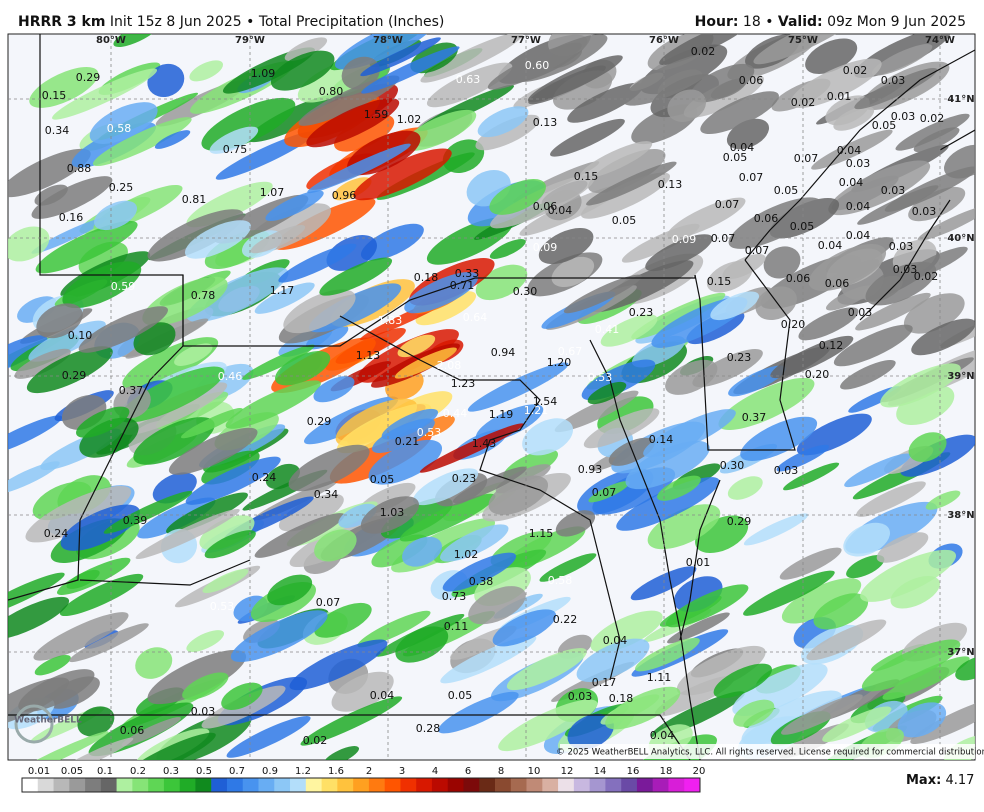 This screenshot has width=984, height=812. Describe the element at coordinates (537, 65) in the screenshot. I see `precip-value: 0.60` at that location.